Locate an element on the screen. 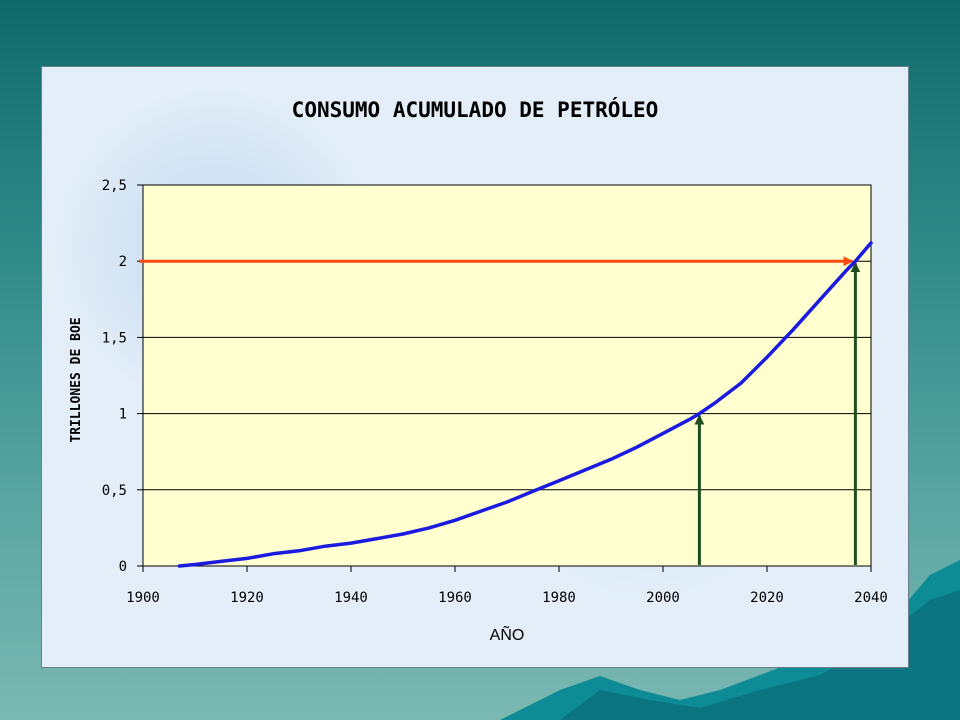  y-tick-label: 2 is located at coordinates (123, 262).